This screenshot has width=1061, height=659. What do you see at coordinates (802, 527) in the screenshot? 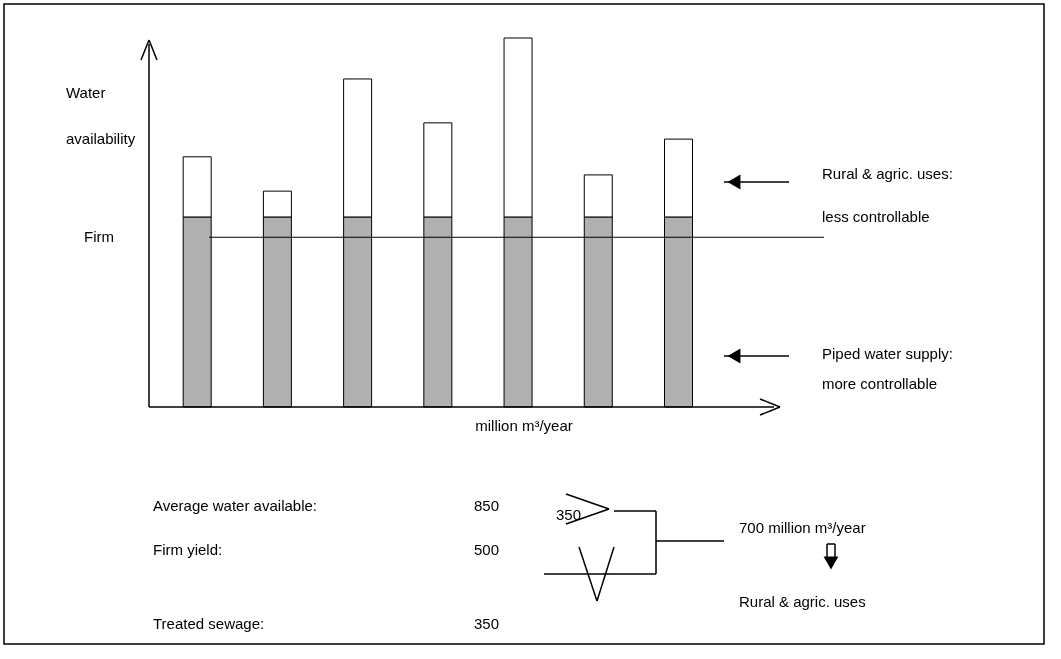
I see `text: 700 million m³/year` at bounding box center [802, 527].